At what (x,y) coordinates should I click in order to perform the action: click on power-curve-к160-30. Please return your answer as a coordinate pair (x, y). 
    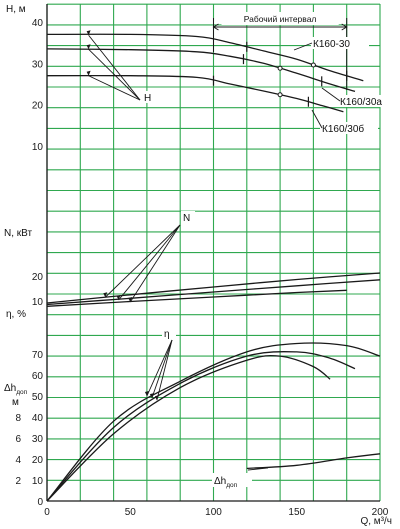
    Looking at the image, I should click on (213, 288).